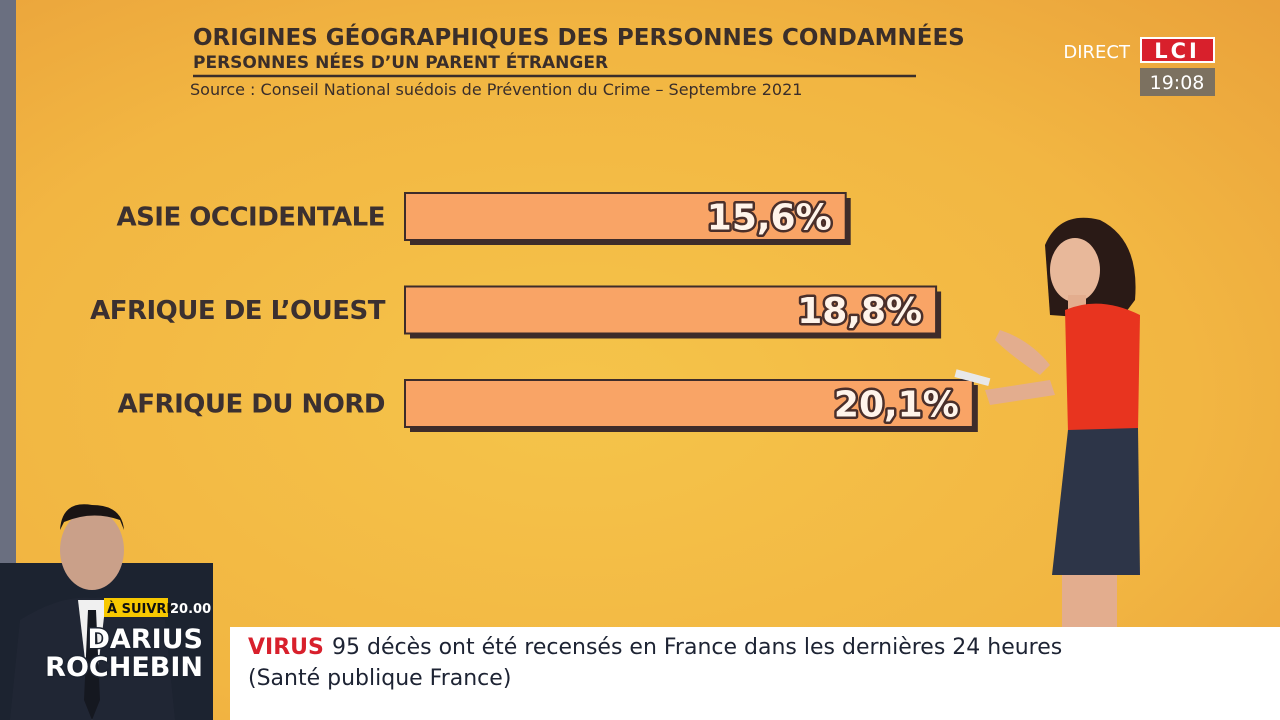 The image size is (1280, 720). I want to click on presenter, so click(1047, 422).